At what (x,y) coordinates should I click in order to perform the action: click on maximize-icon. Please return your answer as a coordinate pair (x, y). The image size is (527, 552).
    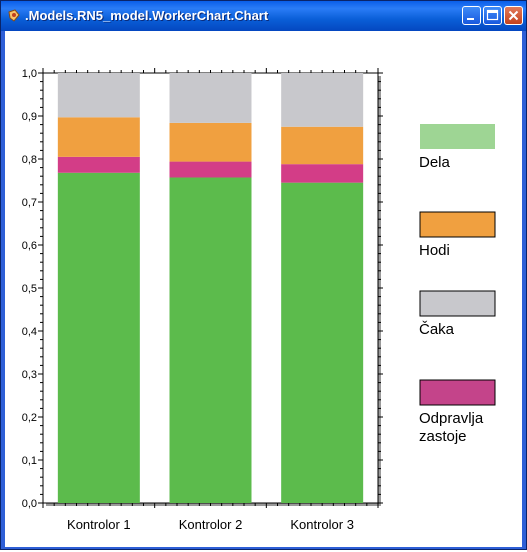
    Looking at the image, I should click on (492, 15).